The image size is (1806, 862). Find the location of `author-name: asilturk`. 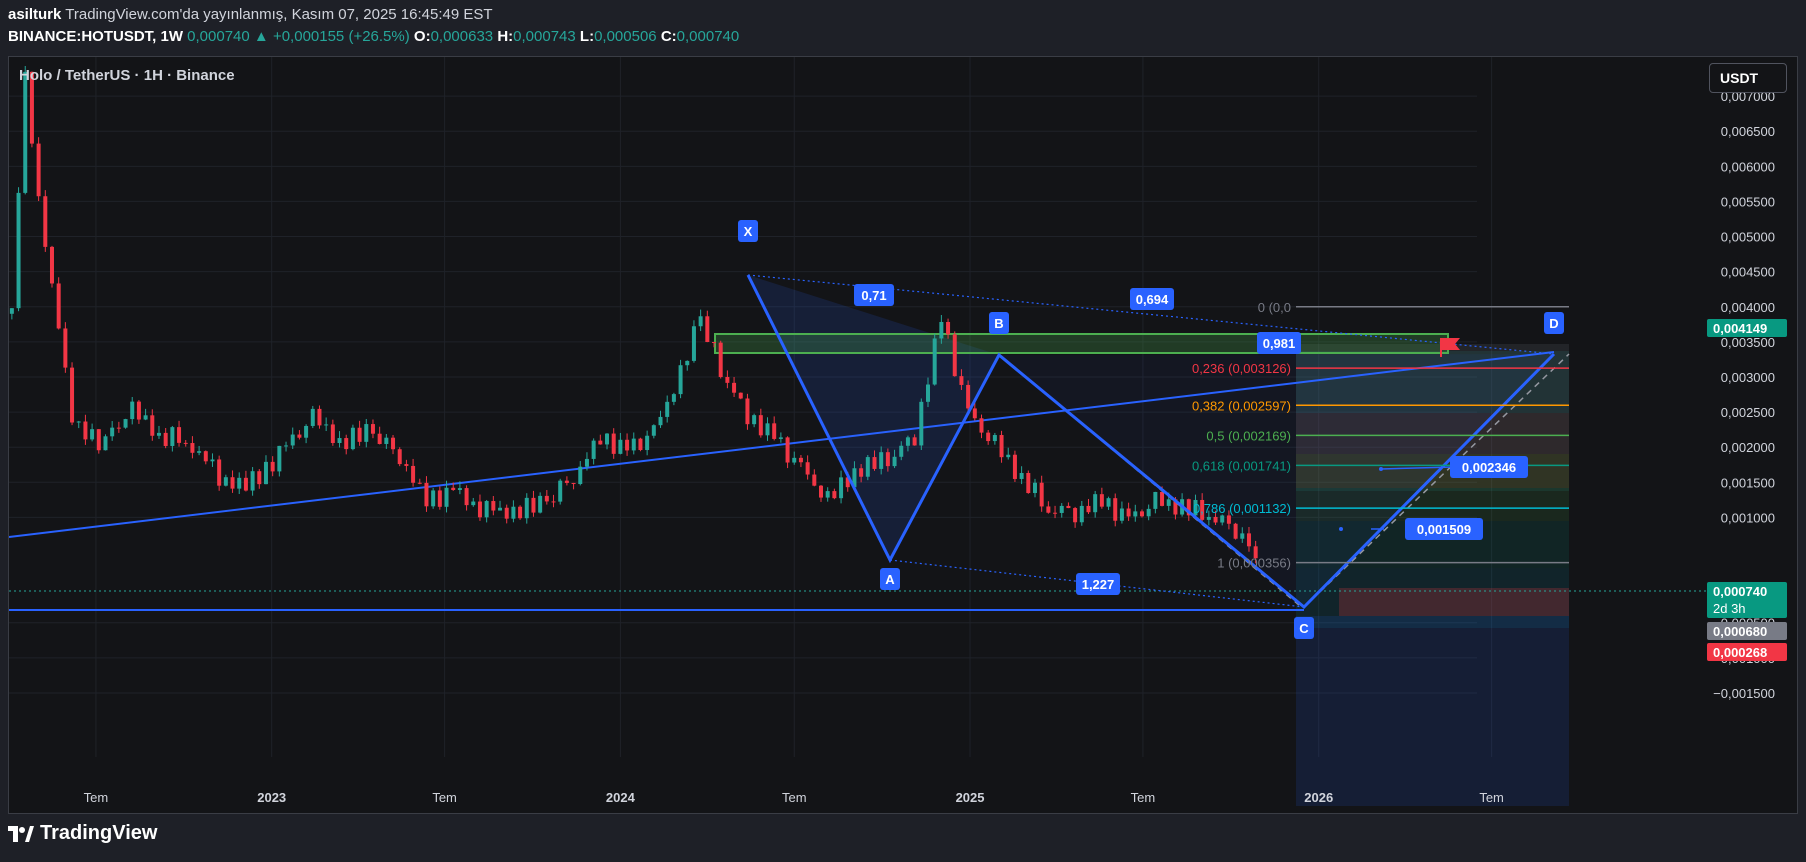

author-name: asilturk is located at coordinates (35, 14).